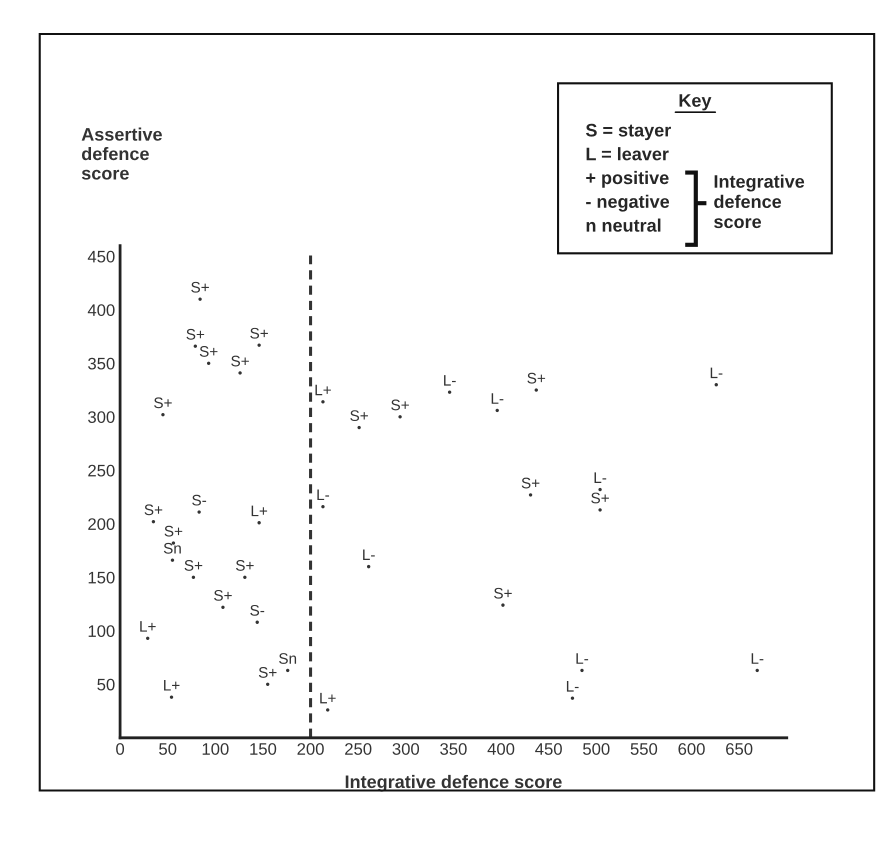 The width and height of the screenshot is (883, 850). What do you see at coordinates (691, 749) in the screenshot?
I see `x-tick-label: 600` at bounding box center [691, 749].